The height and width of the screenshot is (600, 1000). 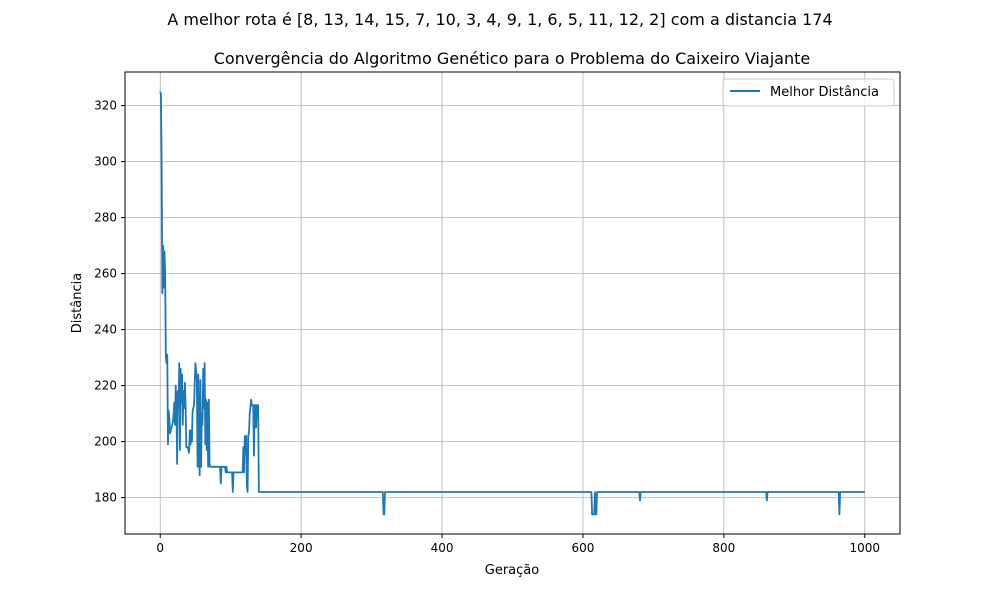 What do you see at coordinates (105, 330) in the screenshot?
I see `y-tick-label: 240` at bounding box center [105, 330].